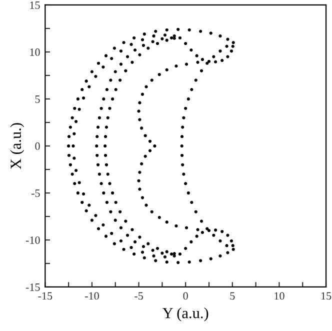 The image size is (332, 331). Describe the element at coordinates (35, 5) in the screenshot. I see `y-tick-label: 15` at that location.